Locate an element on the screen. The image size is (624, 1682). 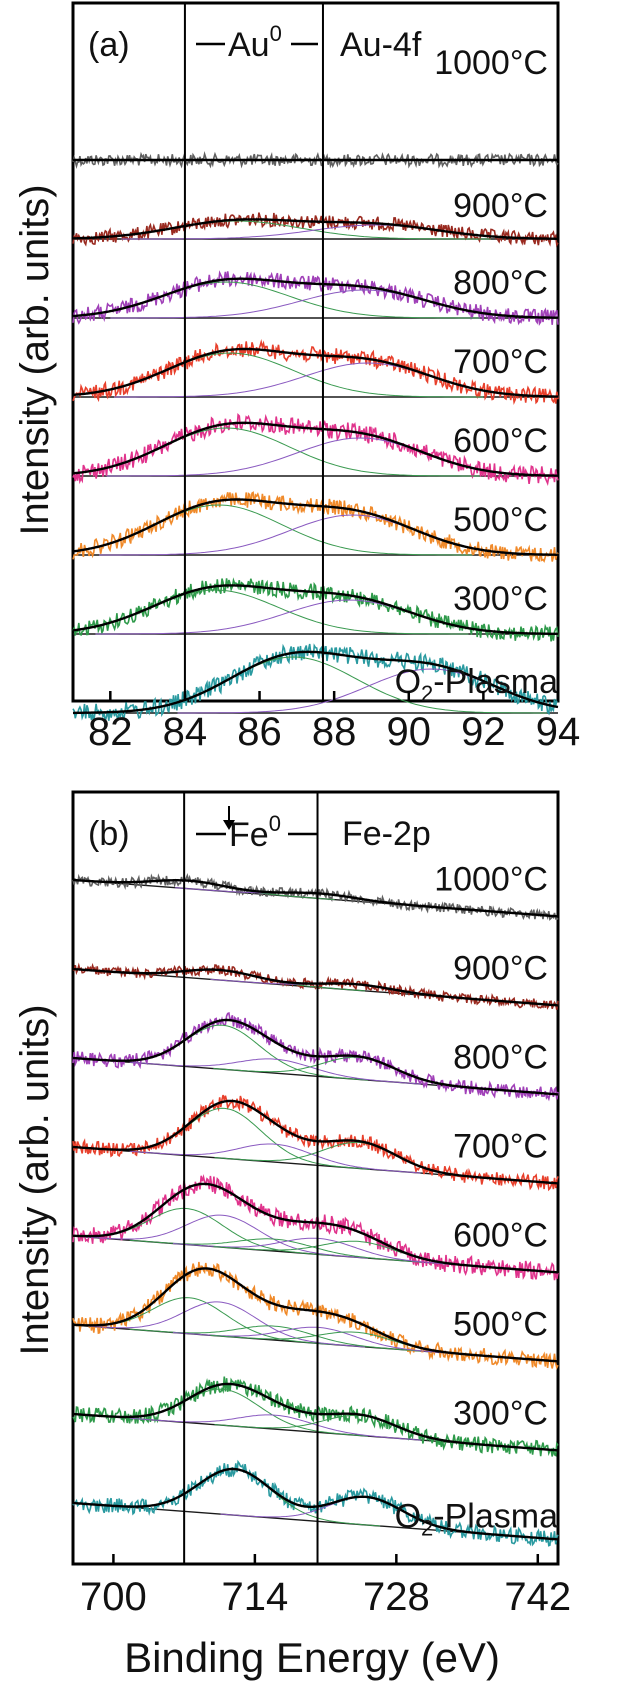
spectrum-1000°C is located at coordinates (315, 897).